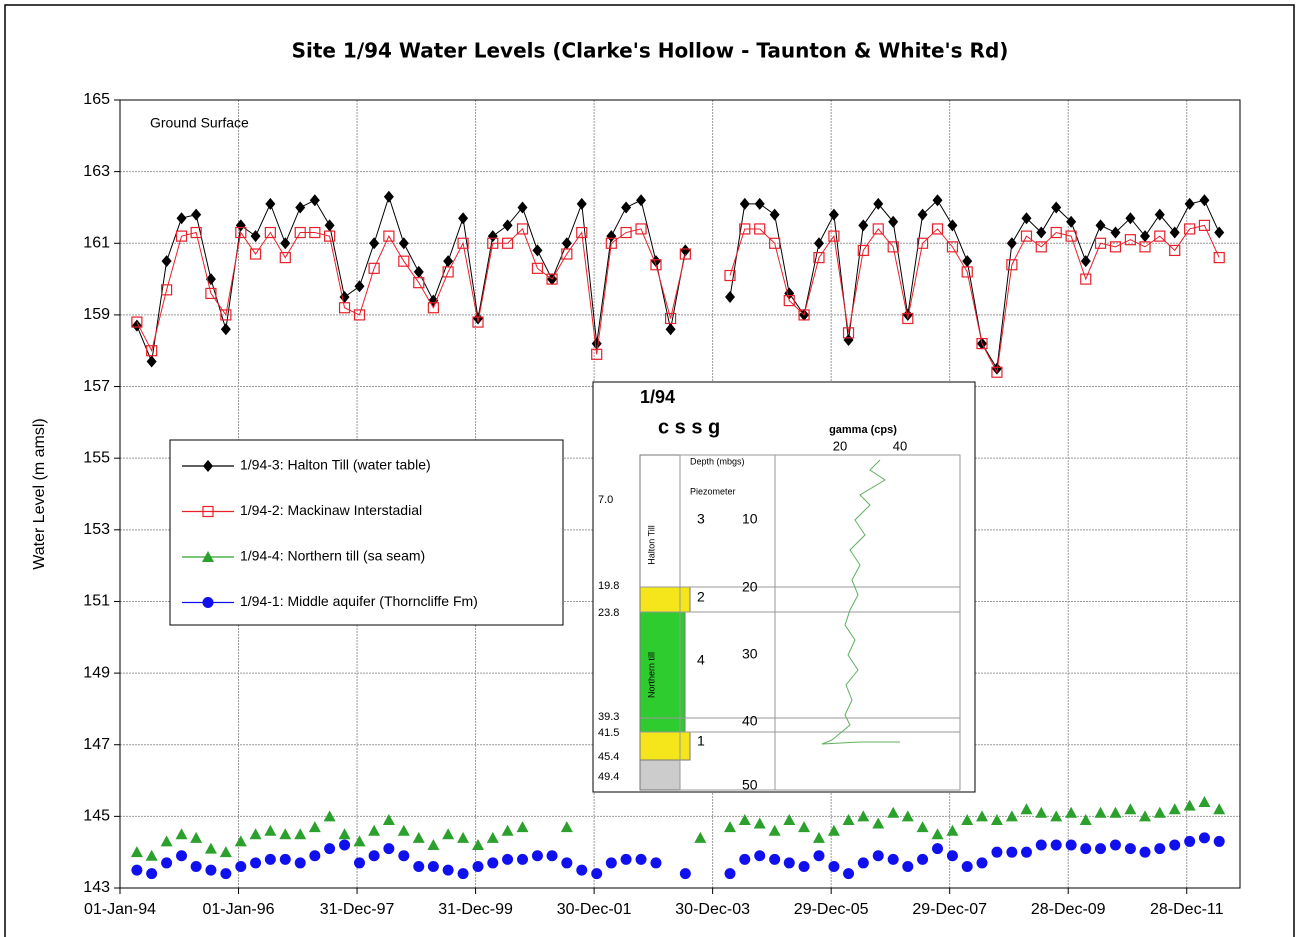 This screenshot has height=937, width=1299. I want to click on sand-layer, so click(665, 746).